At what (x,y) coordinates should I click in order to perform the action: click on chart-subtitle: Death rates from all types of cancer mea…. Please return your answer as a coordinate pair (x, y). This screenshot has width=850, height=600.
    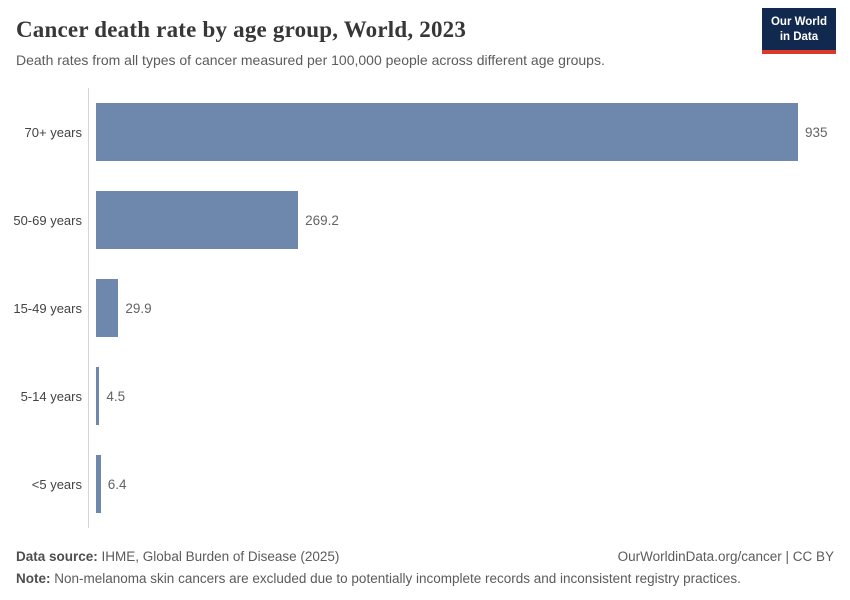
    Looking at the image, I should click on (310, 59).